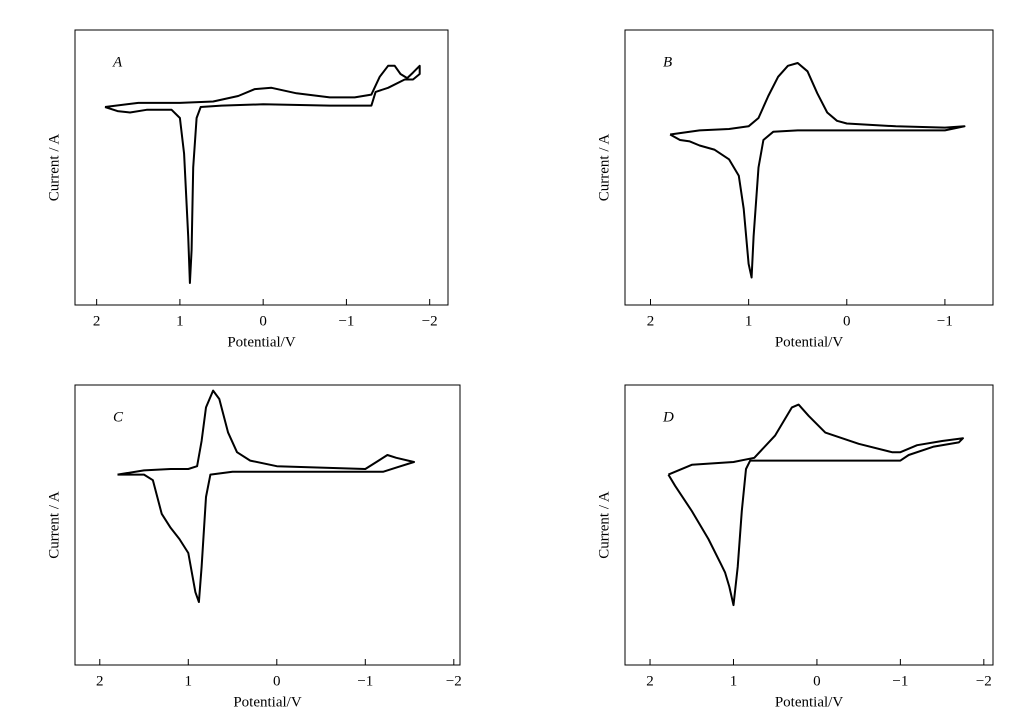  What do you see at coordinates (667, 62) in the screenshot?
I see `panel-label: B` at bounding box center [667, 62].